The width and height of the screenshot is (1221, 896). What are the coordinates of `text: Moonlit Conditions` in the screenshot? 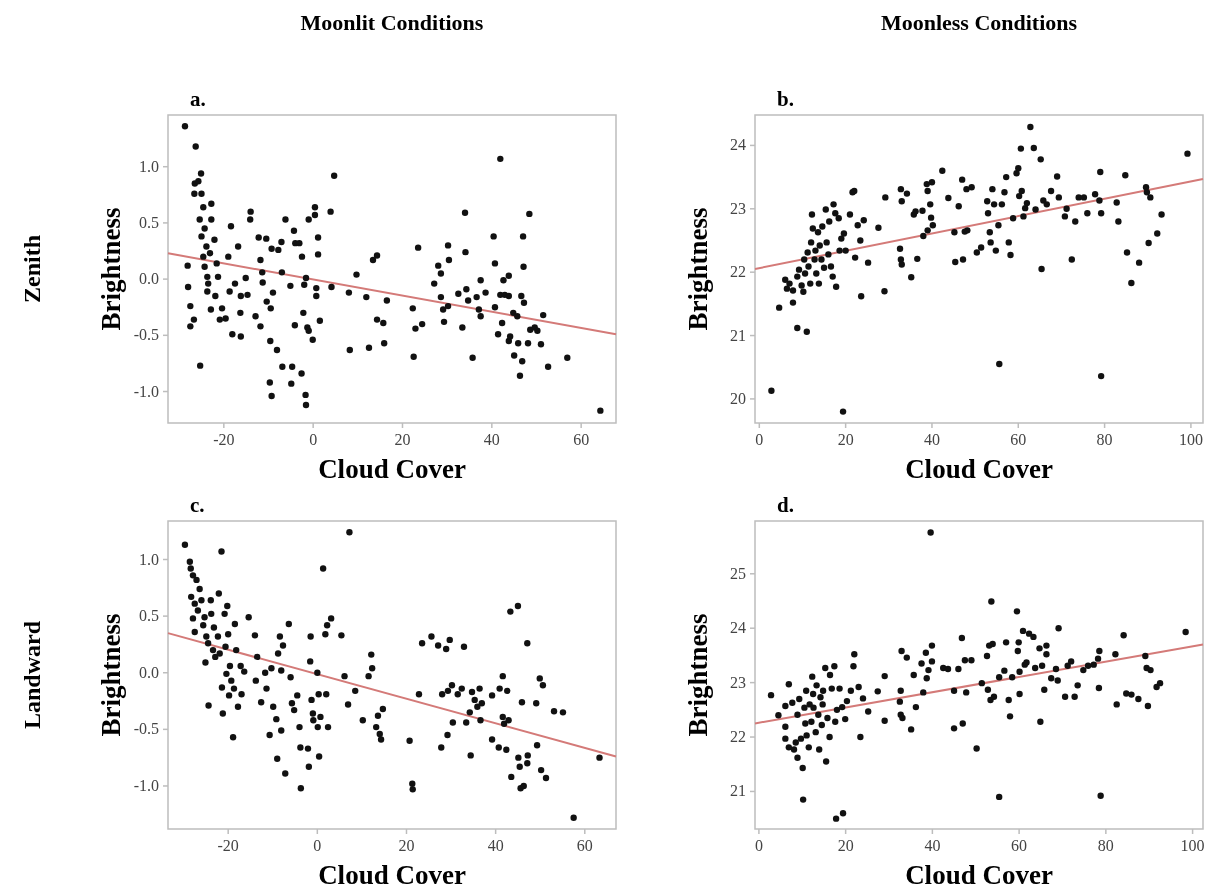 It's located at (392, 22).